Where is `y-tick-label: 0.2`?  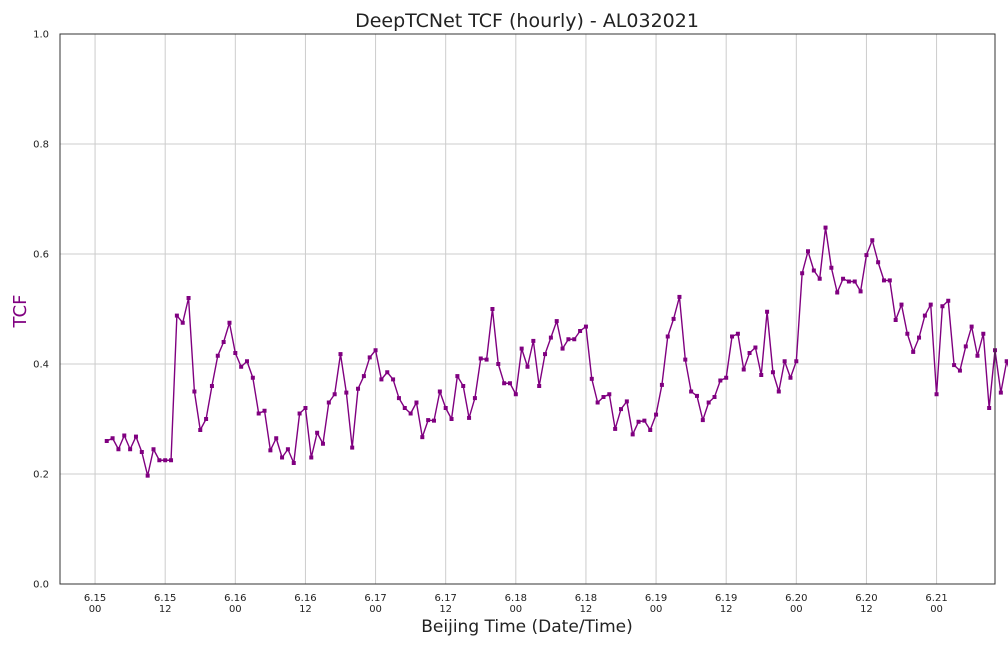 y-tick-label: 0.2 is located at coordinates (41, 475).